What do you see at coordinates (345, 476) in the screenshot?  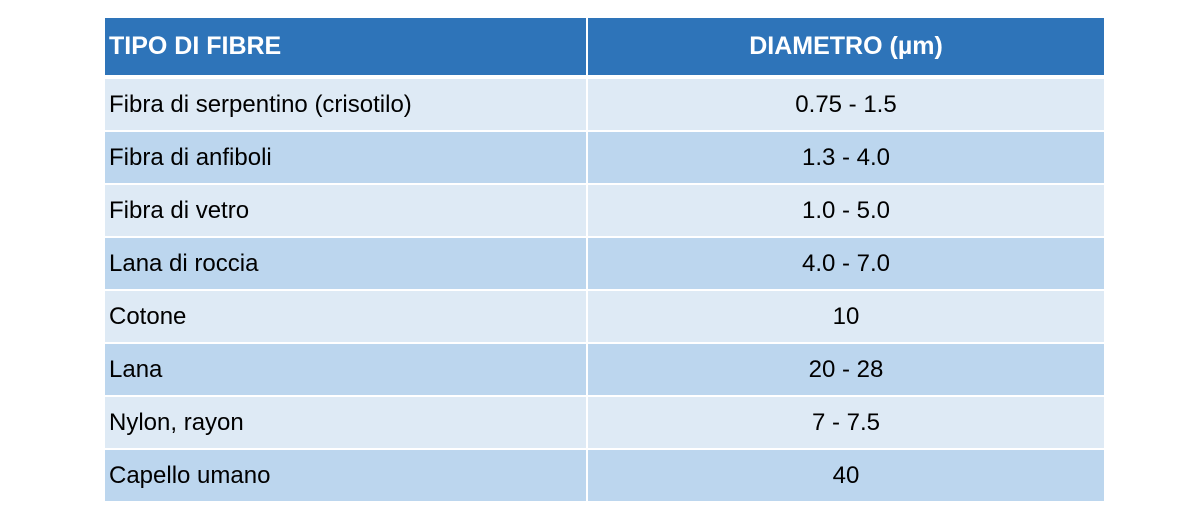 I see `fiber-type-cell: Capello umano` at bounding box center [345, 476].